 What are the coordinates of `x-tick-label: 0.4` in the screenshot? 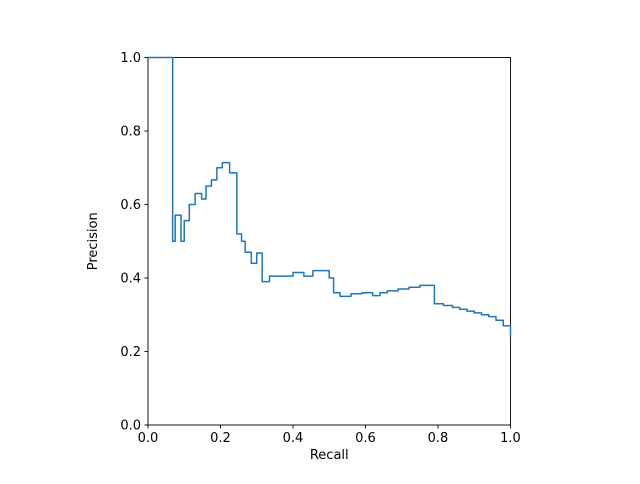 It's located at (293, 438).